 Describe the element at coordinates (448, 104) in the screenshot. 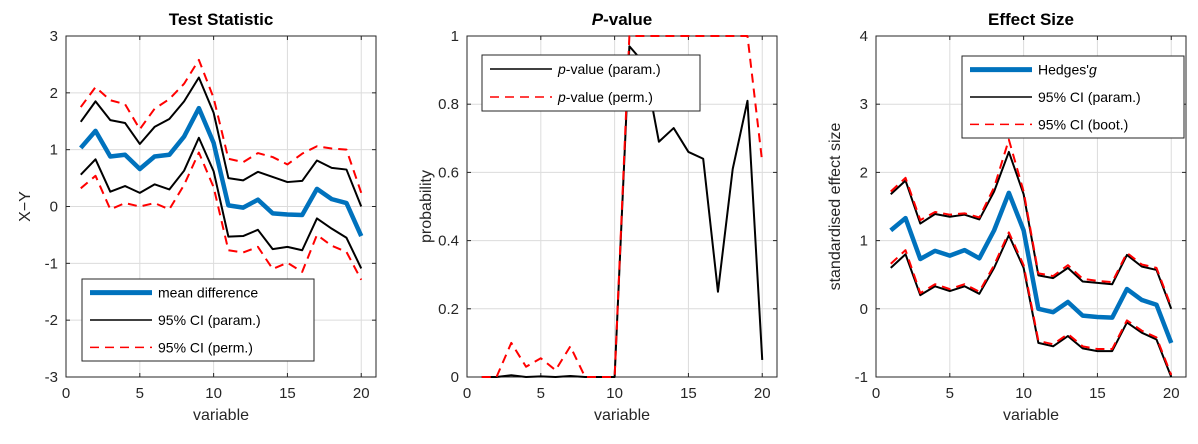

I see `y-tick-label: 0.8` at that location.